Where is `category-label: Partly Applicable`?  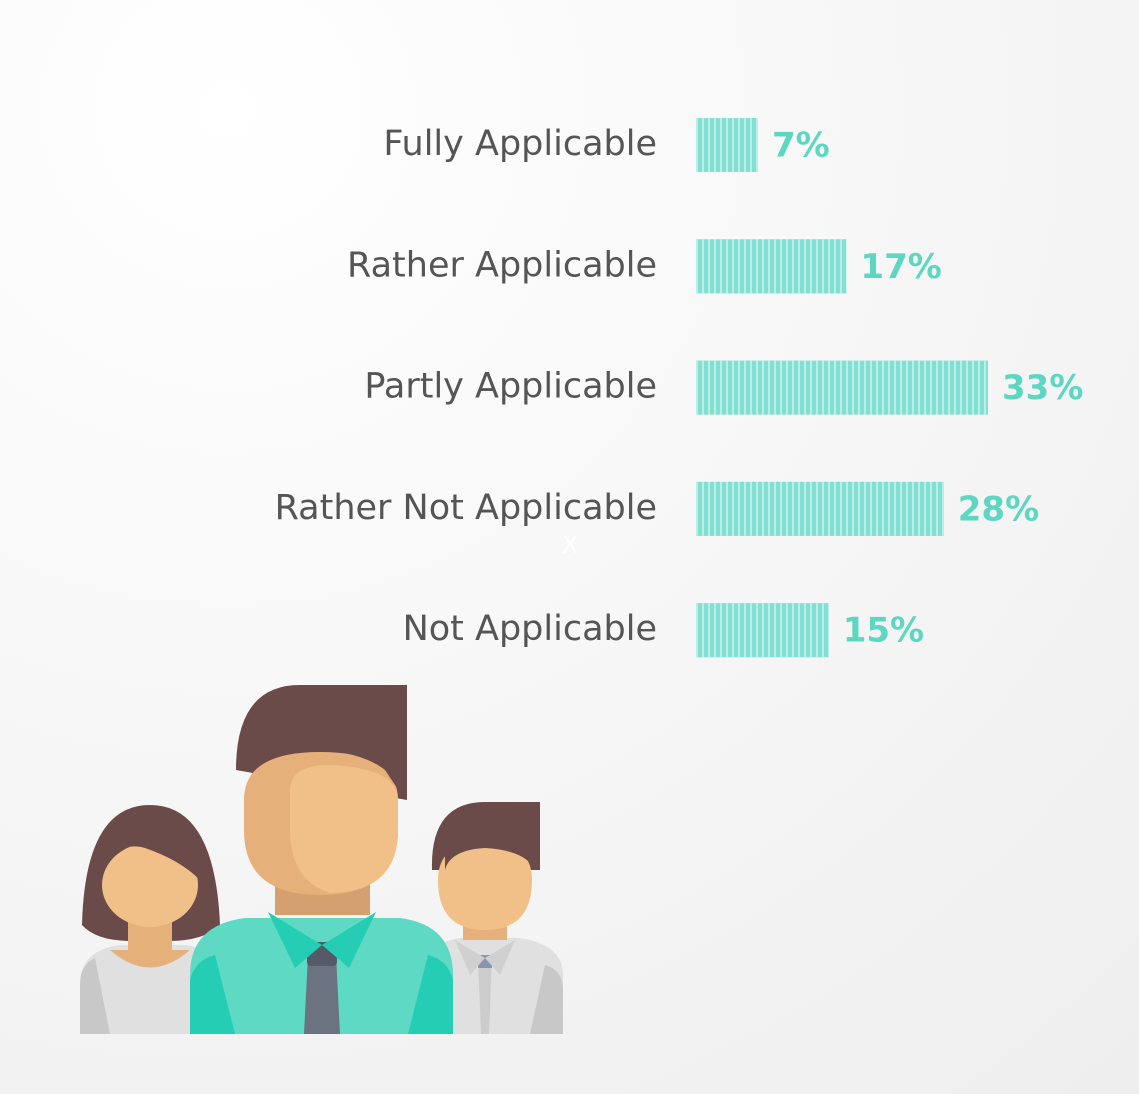
category-label: Partly Applicable is located at coordinates (510, 387).